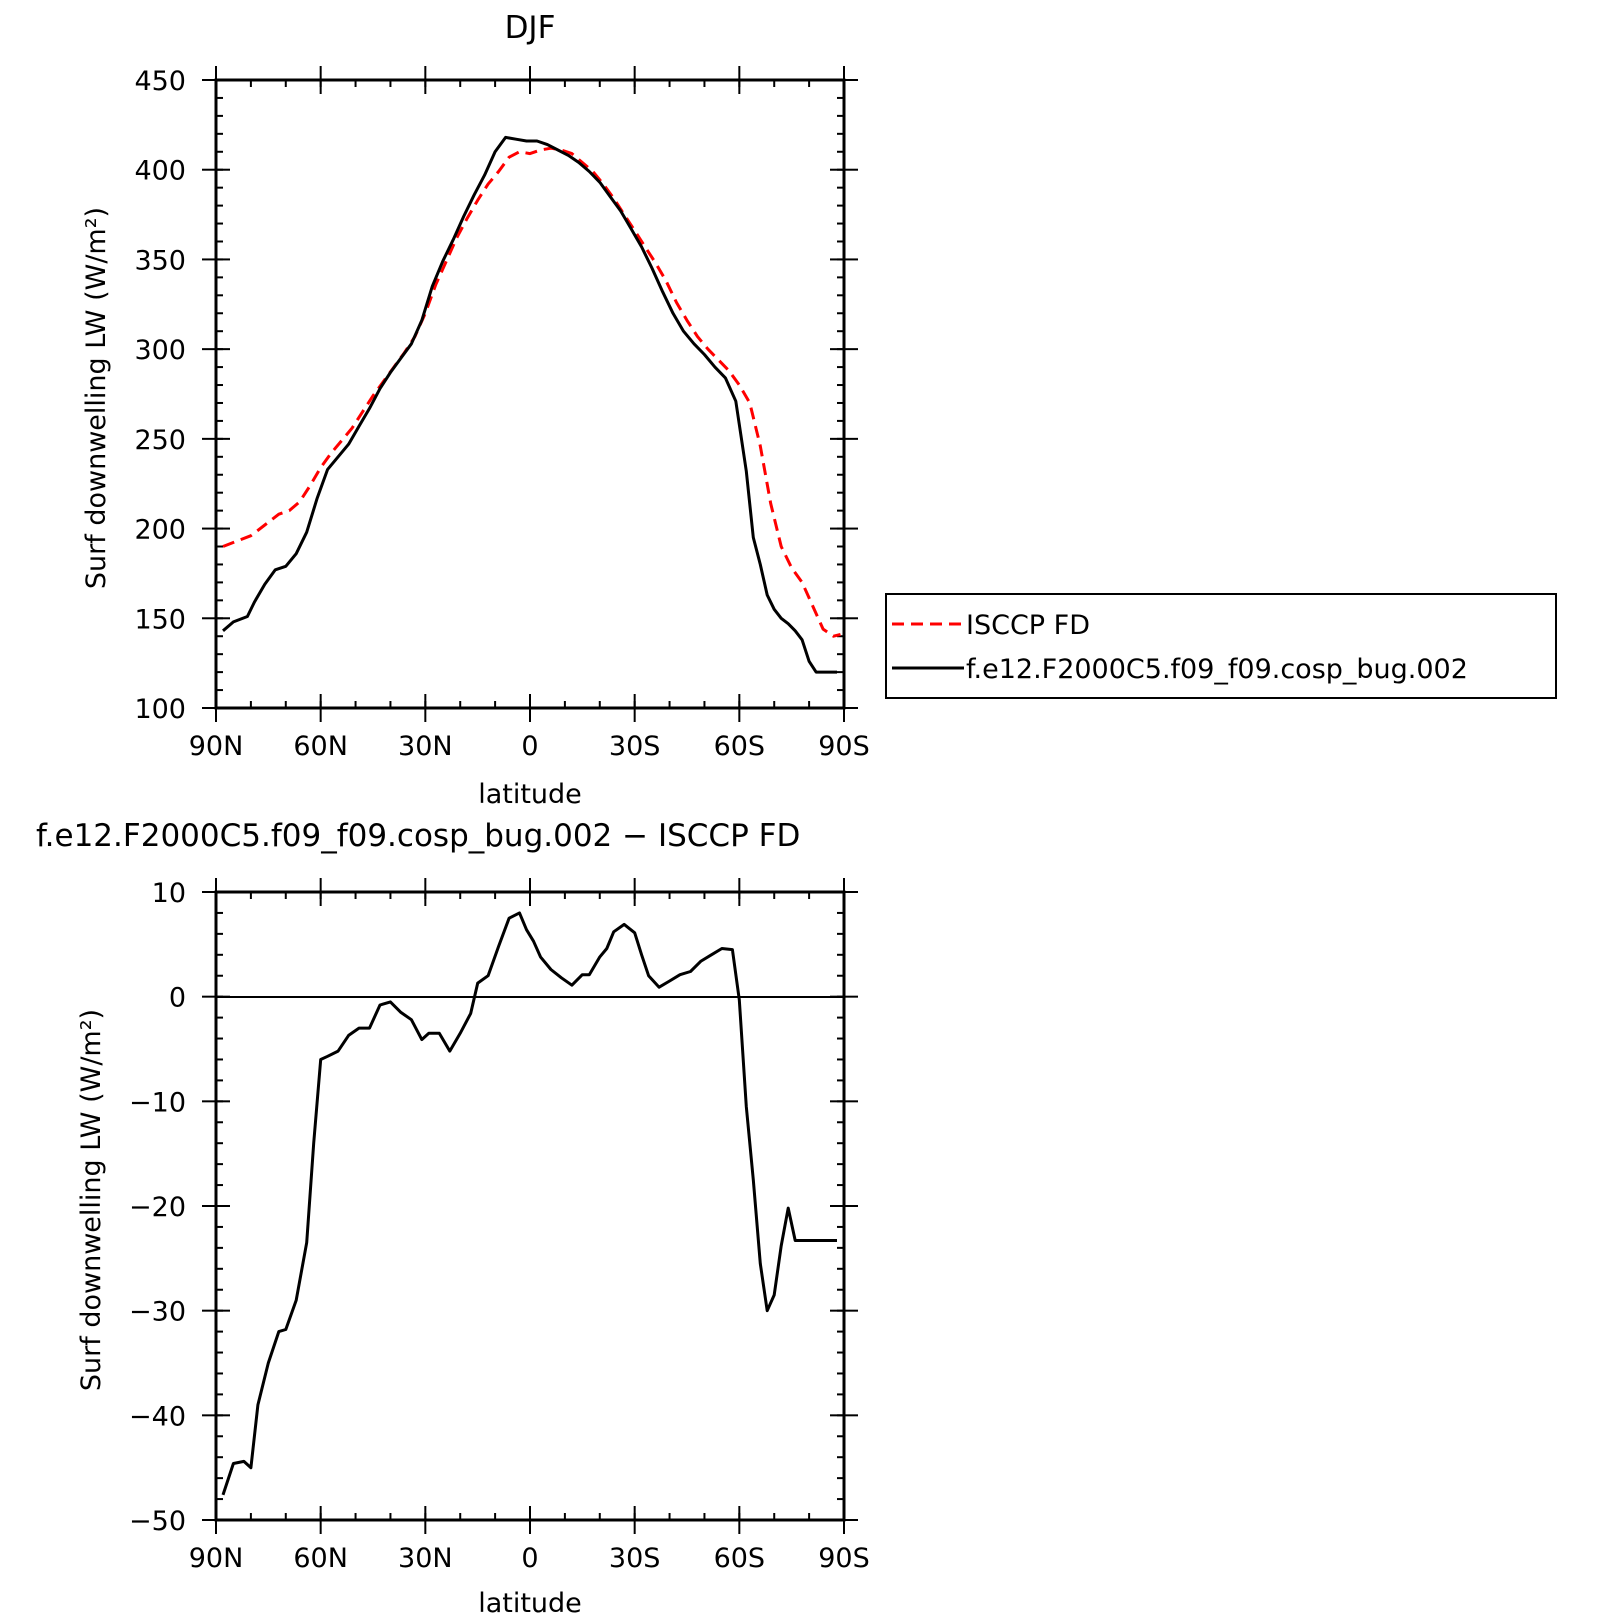 The height and width of the screenshot is (1613, 1616). What do you see at coordinates (530, 794) in the screenshot?
I see `top-chart-xlabel: latitude` at bounding box center [530, 794].